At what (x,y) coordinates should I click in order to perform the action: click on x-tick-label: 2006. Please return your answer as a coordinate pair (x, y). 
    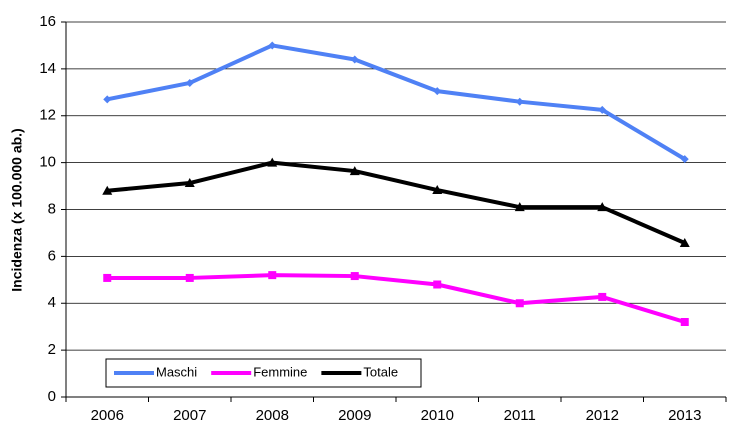
    Looking at the image, I should click on (107, 415).